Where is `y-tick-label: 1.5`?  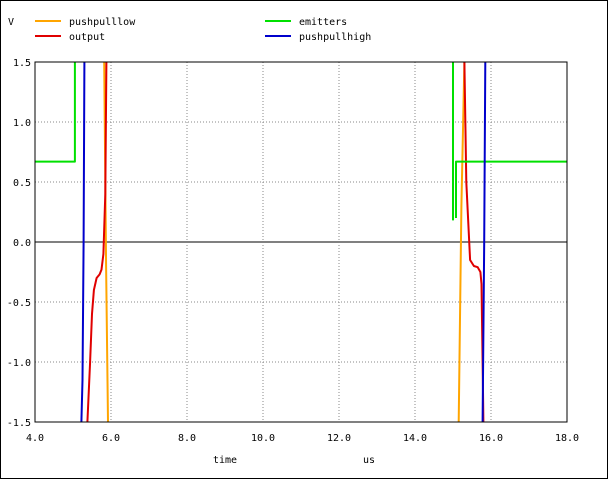
y-tick-label: 1.5 is located at coordinates (22, 63).